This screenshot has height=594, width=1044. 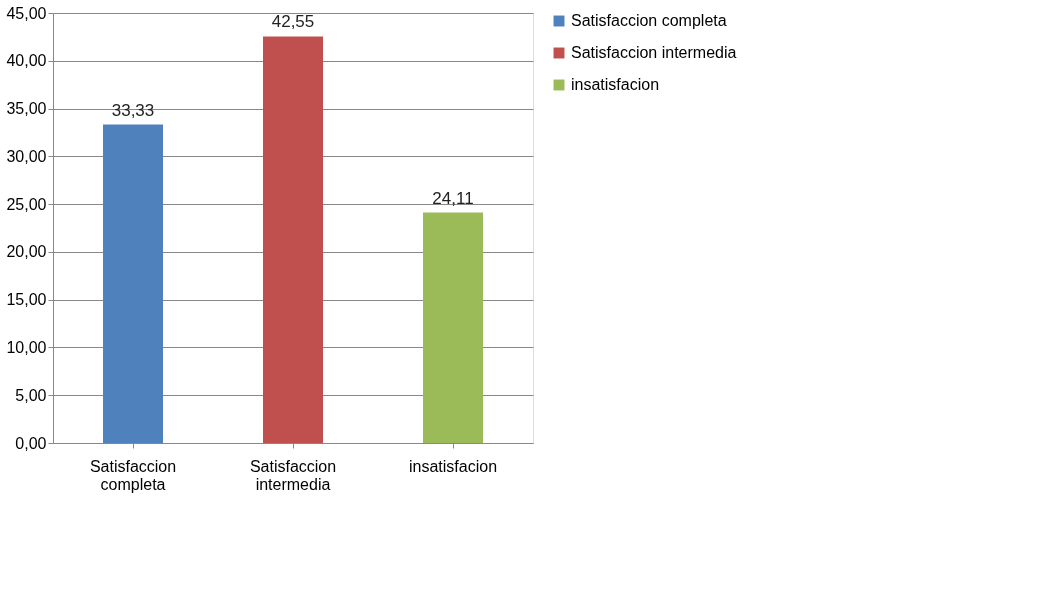 What do you see at coordinates (26, 252) in the screenshot?
I see `y-tick-label: 20,00` at bounding box center [26, 252].